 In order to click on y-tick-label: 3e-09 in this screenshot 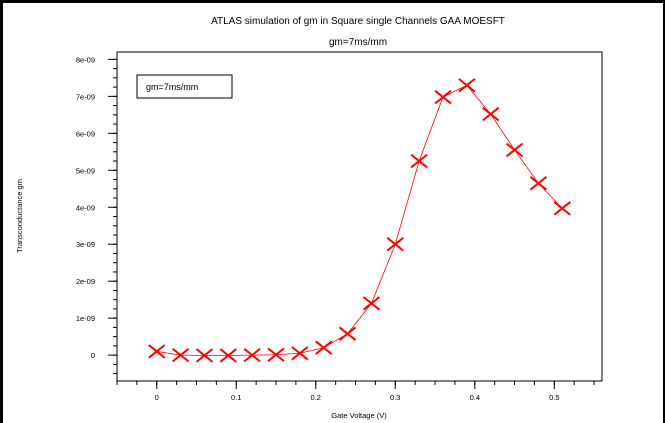, I will do `click(85, 244)`.